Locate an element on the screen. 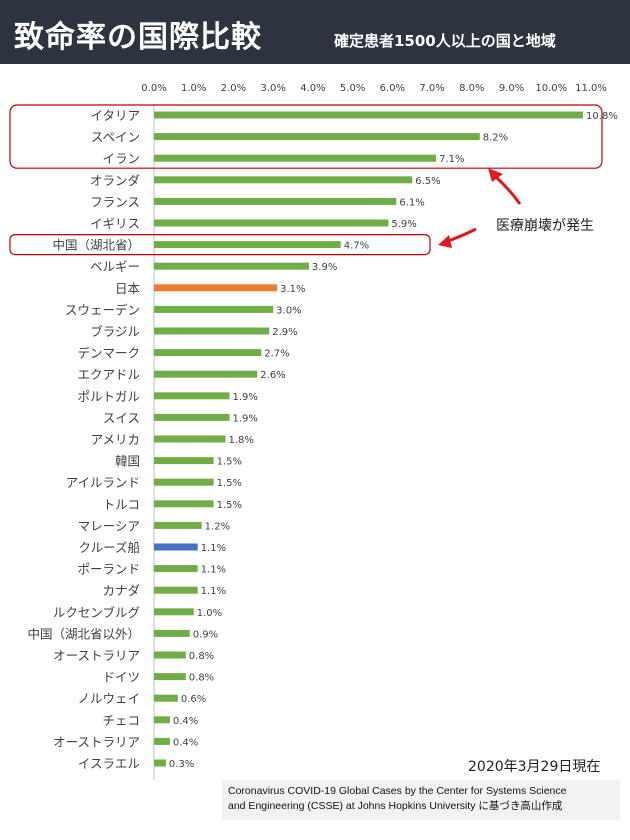 This screenshot has width=630, height=840. category-label: エクアドル is located at coordinates (108, 374).